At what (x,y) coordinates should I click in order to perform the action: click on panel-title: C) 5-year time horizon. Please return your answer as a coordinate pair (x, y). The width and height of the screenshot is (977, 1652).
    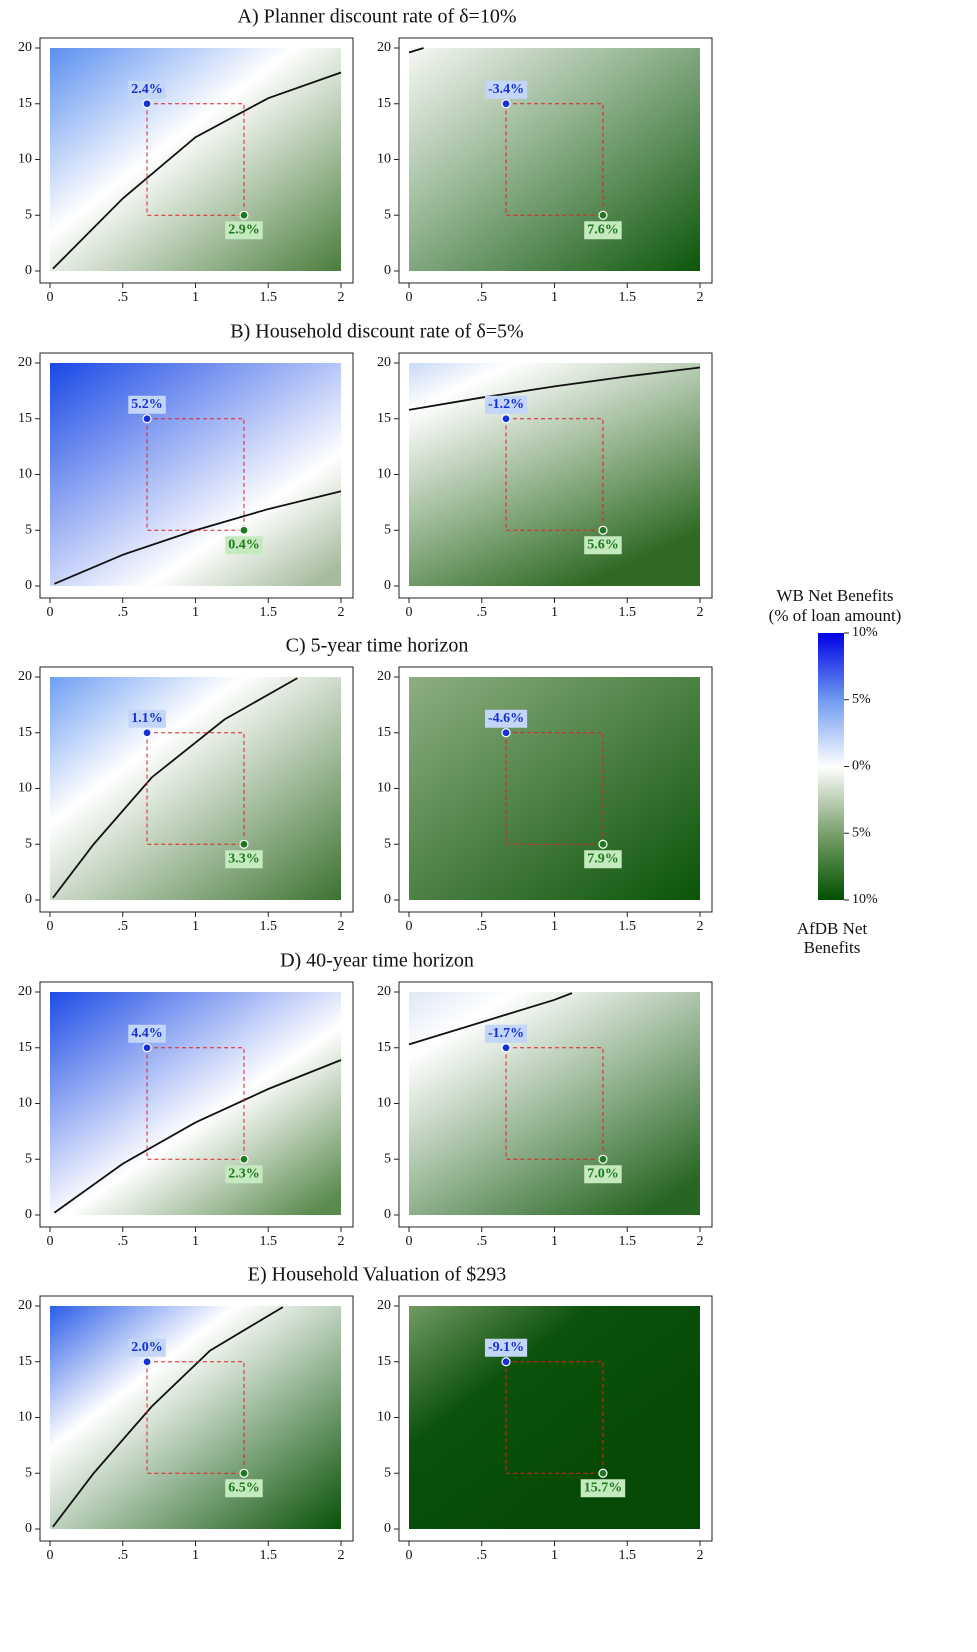
    Looking at the image, I should click on (377, 646).